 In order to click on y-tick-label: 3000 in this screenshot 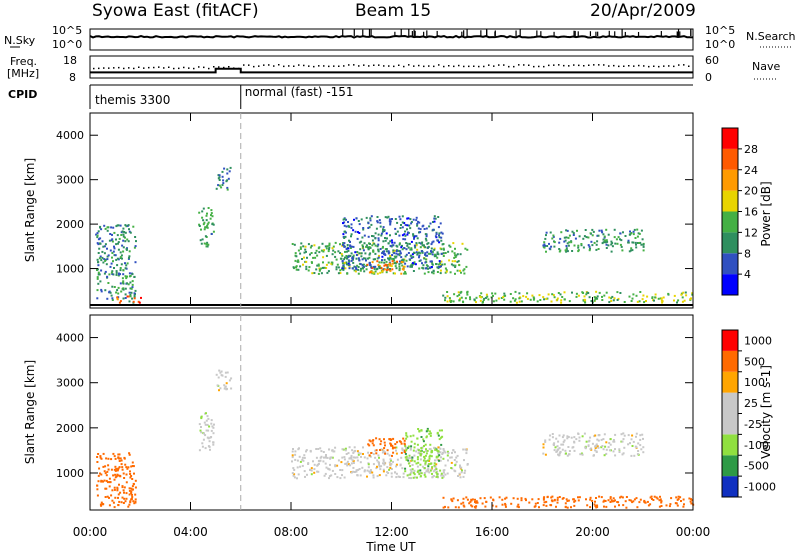, I will do `click(70, 180)`.